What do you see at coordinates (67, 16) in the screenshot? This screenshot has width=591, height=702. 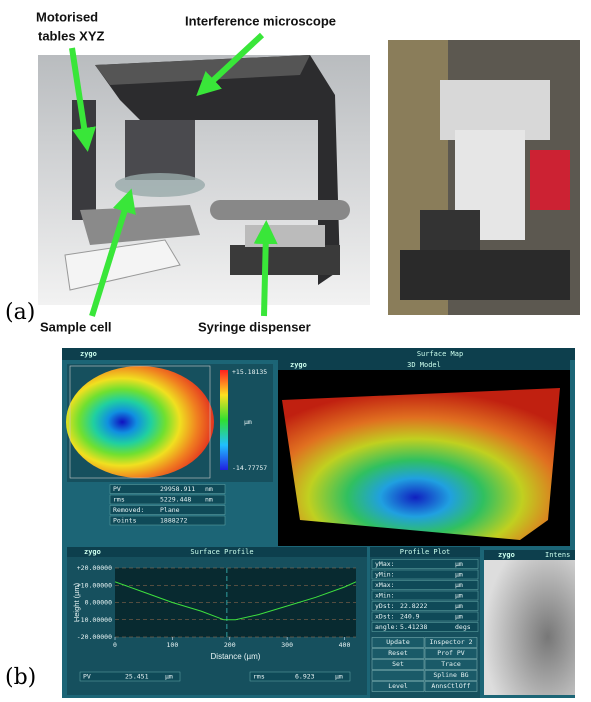 I see `annotation: Motorised` at bounding box center [67, 16].